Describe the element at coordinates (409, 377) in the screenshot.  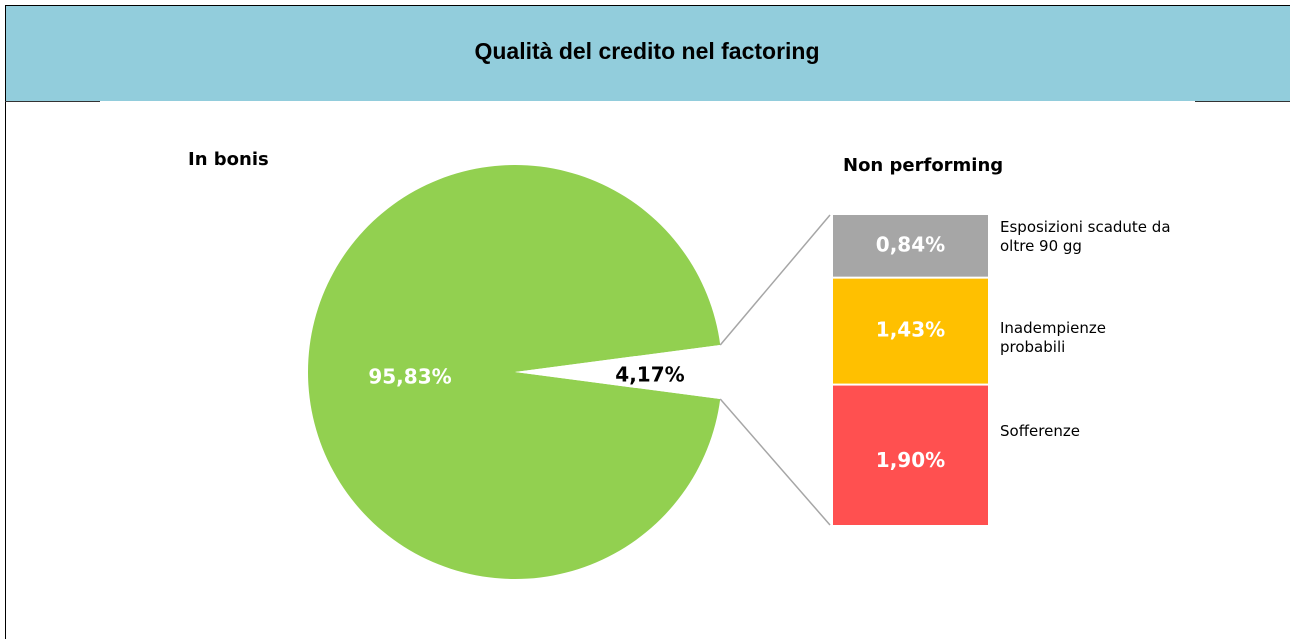
I see `value-label: 95,83%` at that location.